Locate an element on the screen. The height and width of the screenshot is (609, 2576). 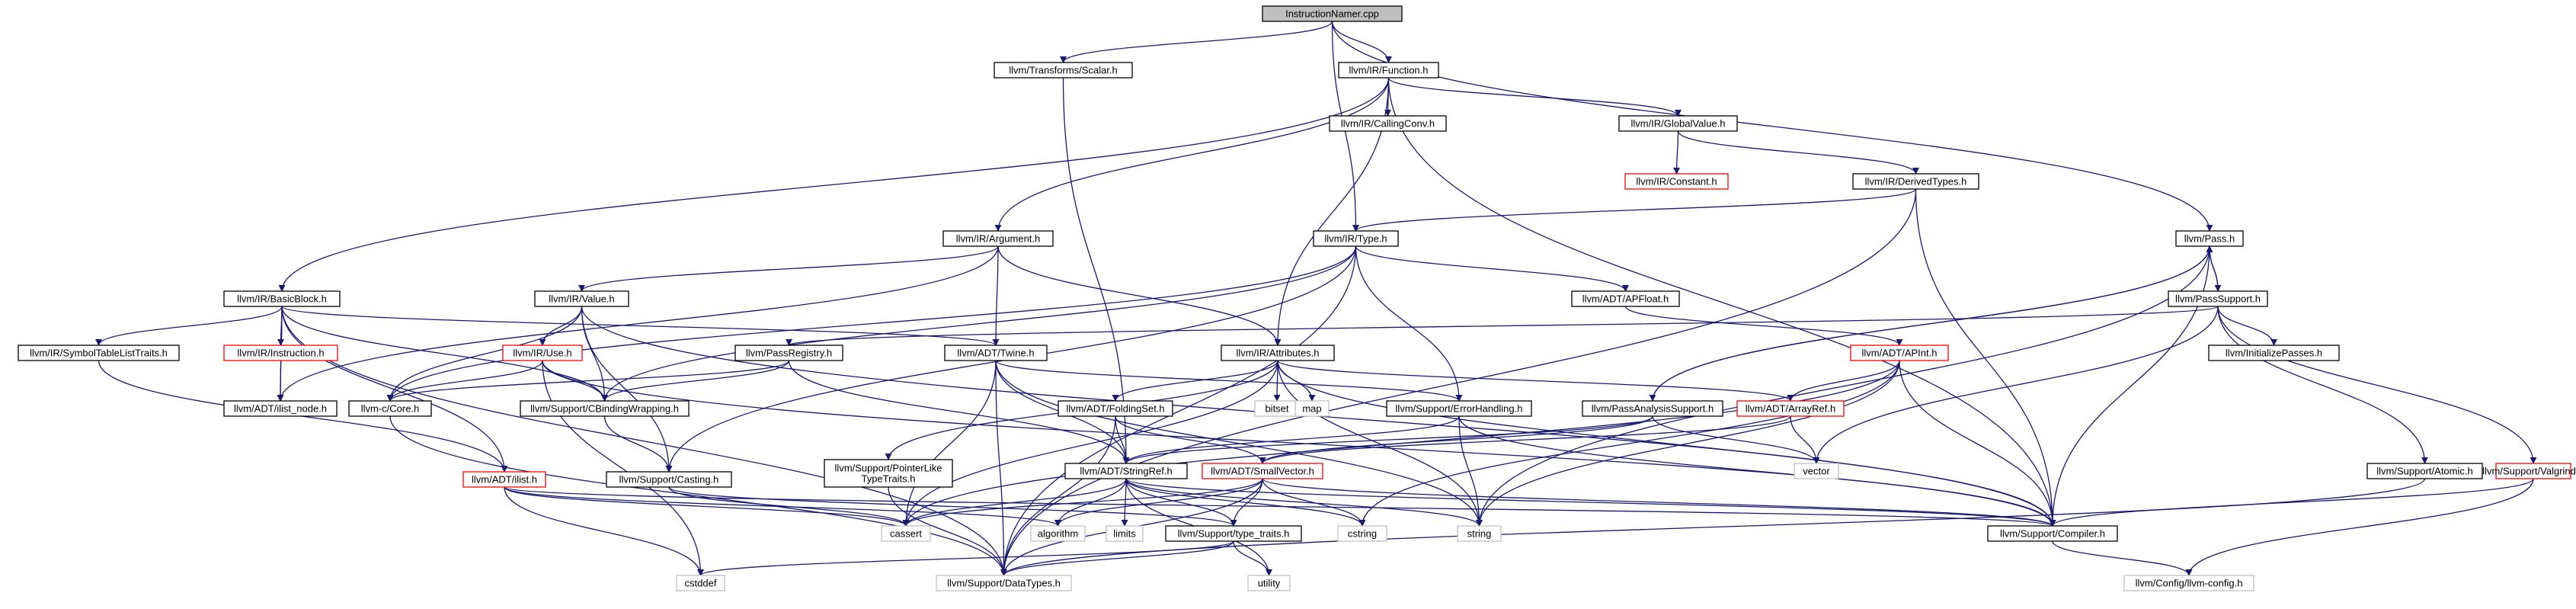
node-label: llvm/IR/GlobalValue.h is located at coordinates (1677, 124).